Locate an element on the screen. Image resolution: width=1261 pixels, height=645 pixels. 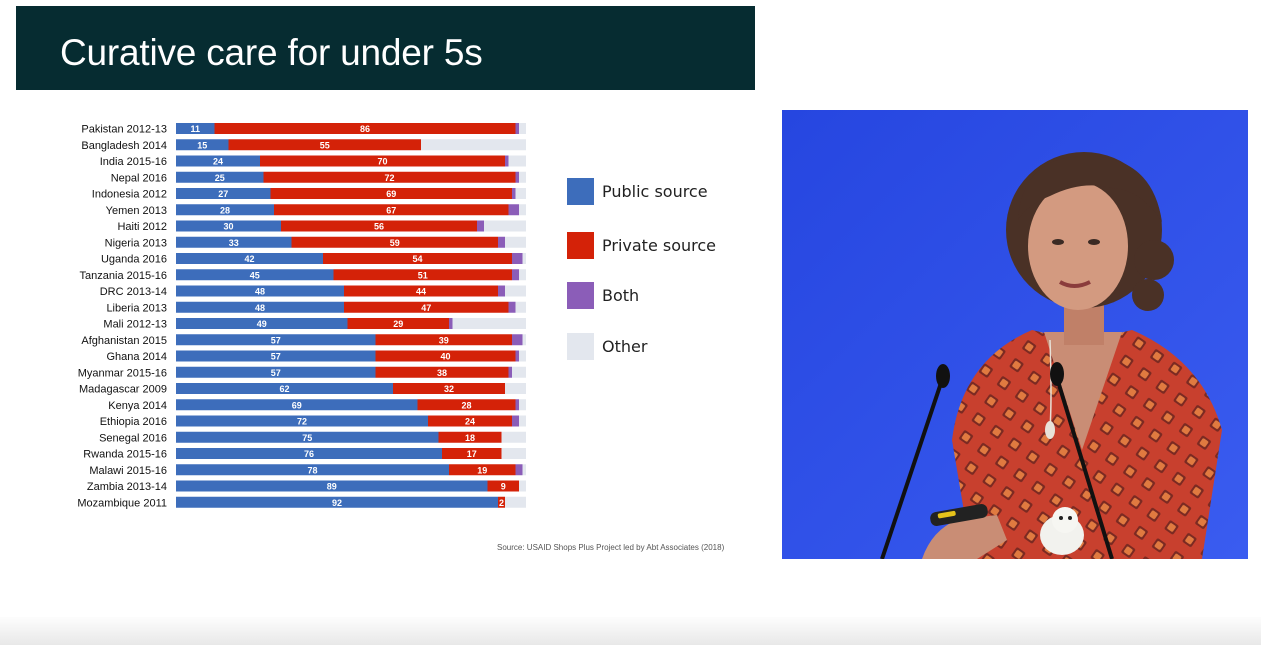
bar-both-nepal-2016 is located at coordinates (517, 177).